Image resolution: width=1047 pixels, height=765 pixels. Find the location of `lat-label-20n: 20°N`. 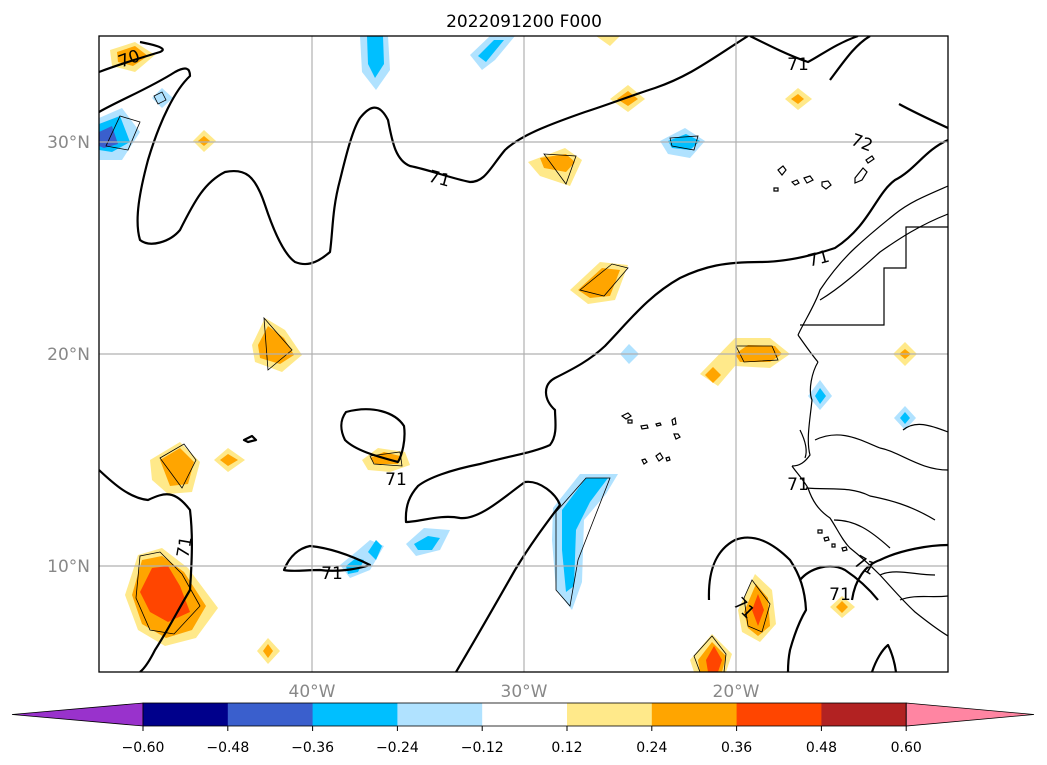

lat-label-20n: 20°N is located at coordinates (68, 355).